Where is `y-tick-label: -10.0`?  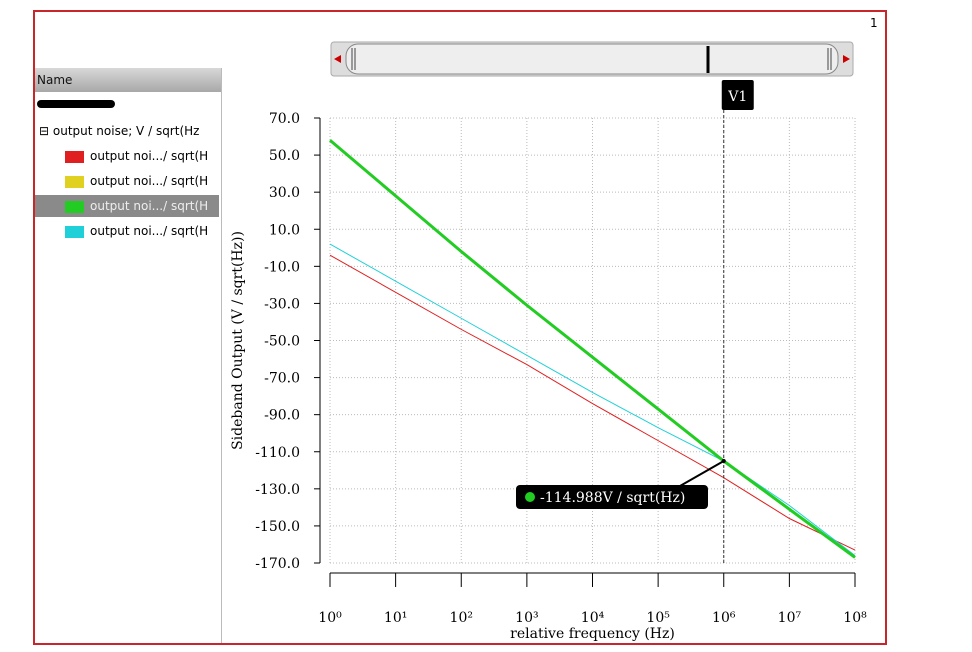 y-tick-label: -10.0 is located at coordinates (282, 267).